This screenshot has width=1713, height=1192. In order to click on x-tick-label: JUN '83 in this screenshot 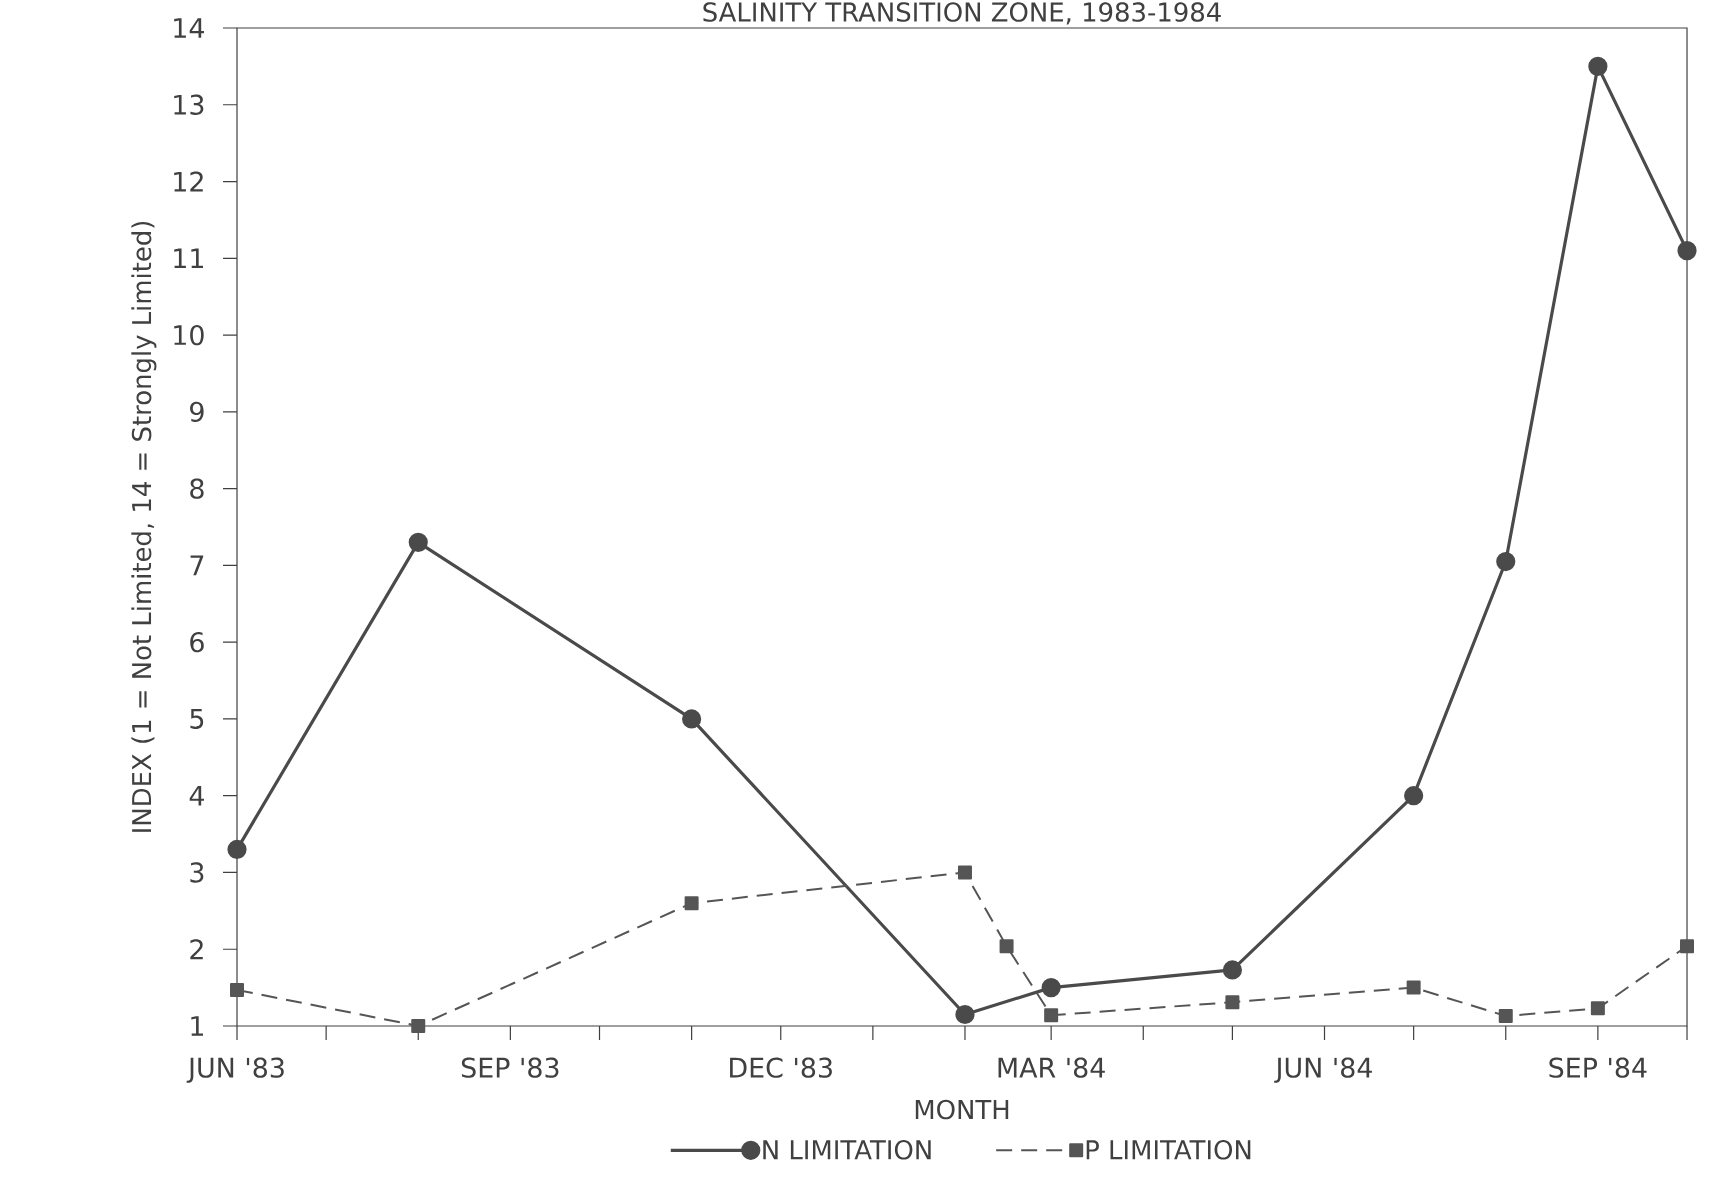, I will do `click(235, 1070)`.